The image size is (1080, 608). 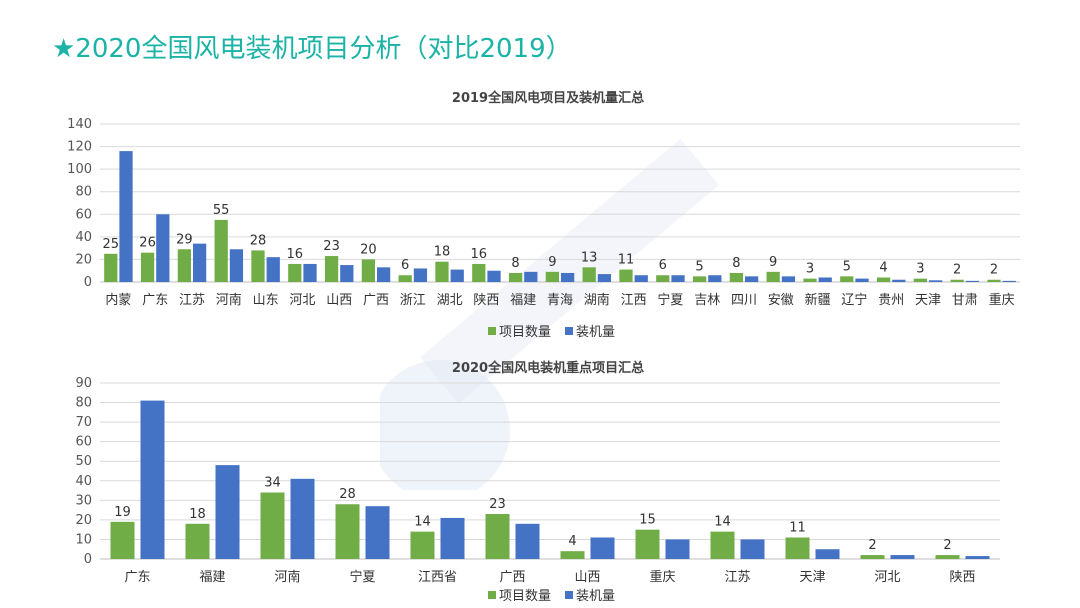 What do you see at coordinates (413, 300) in the screenshot?
I see `x-tick-label: 浙江` at bounding box center [413, 300].